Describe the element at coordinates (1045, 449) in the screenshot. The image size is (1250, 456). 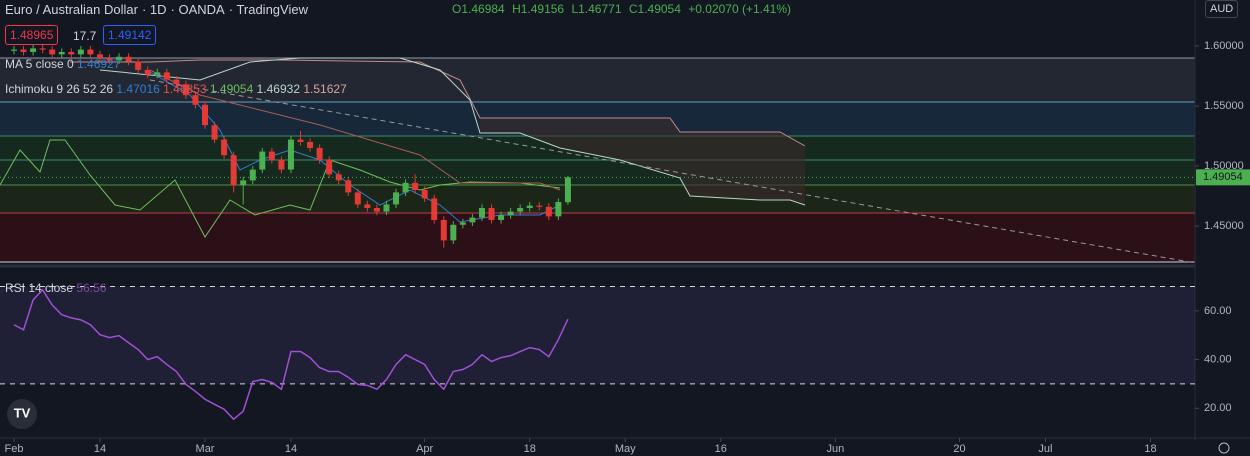
I see `x-tick-label: Jul` at that location.